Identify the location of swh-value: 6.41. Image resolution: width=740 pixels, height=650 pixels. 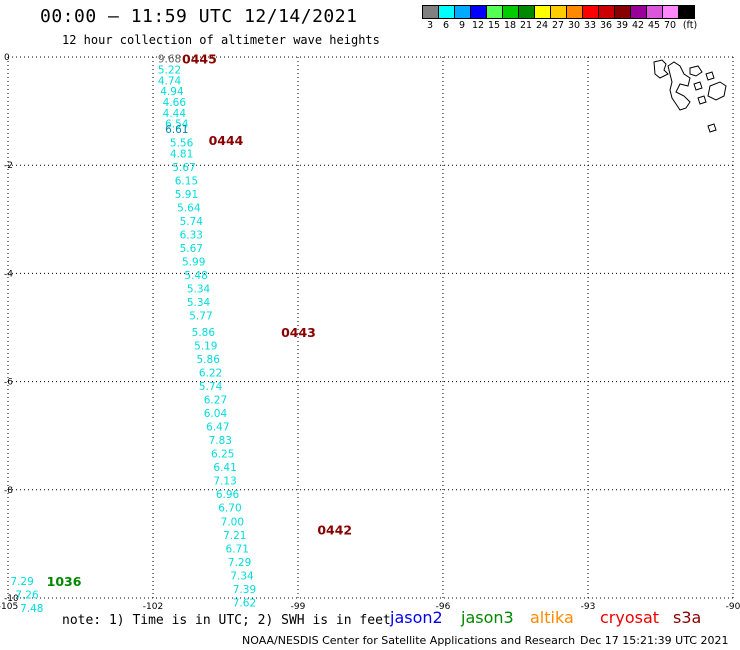
(224, 468).